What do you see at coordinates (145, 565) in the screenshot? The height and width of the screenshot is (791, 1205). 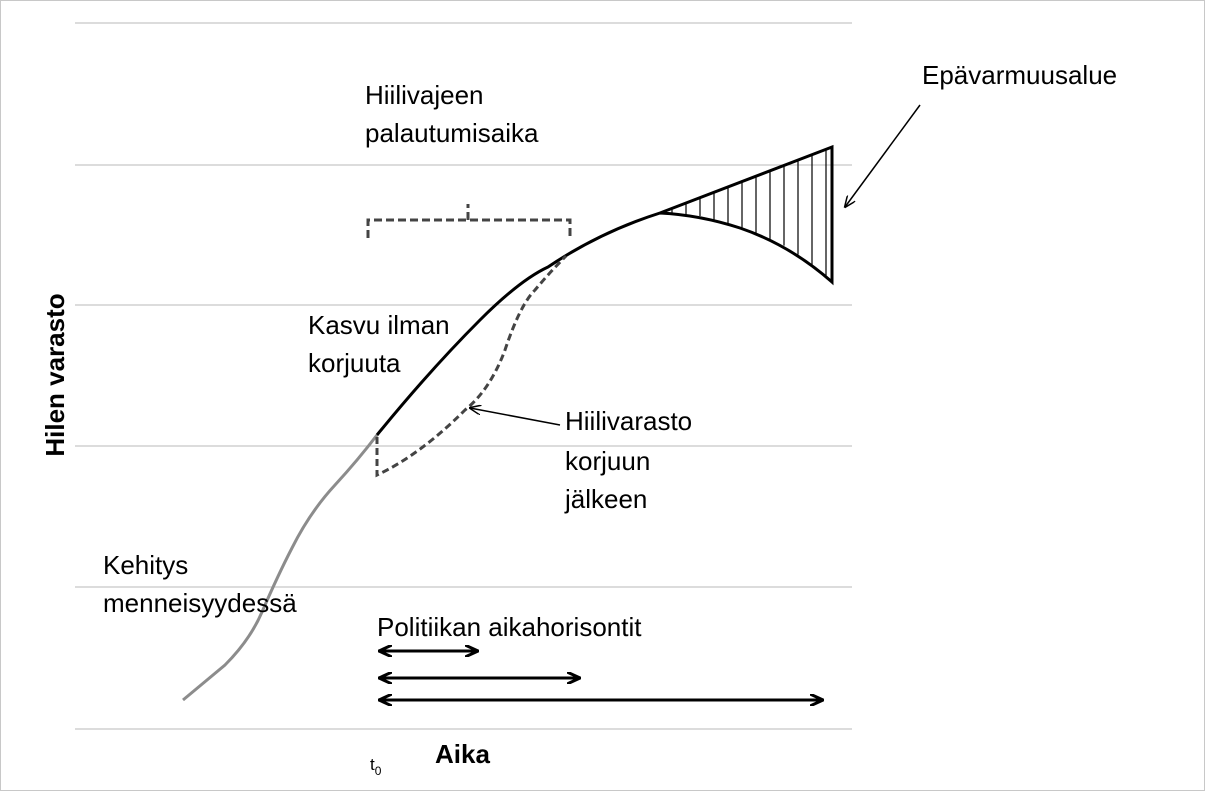 I see `label: Kehitys` at bounding box center [145, 565].